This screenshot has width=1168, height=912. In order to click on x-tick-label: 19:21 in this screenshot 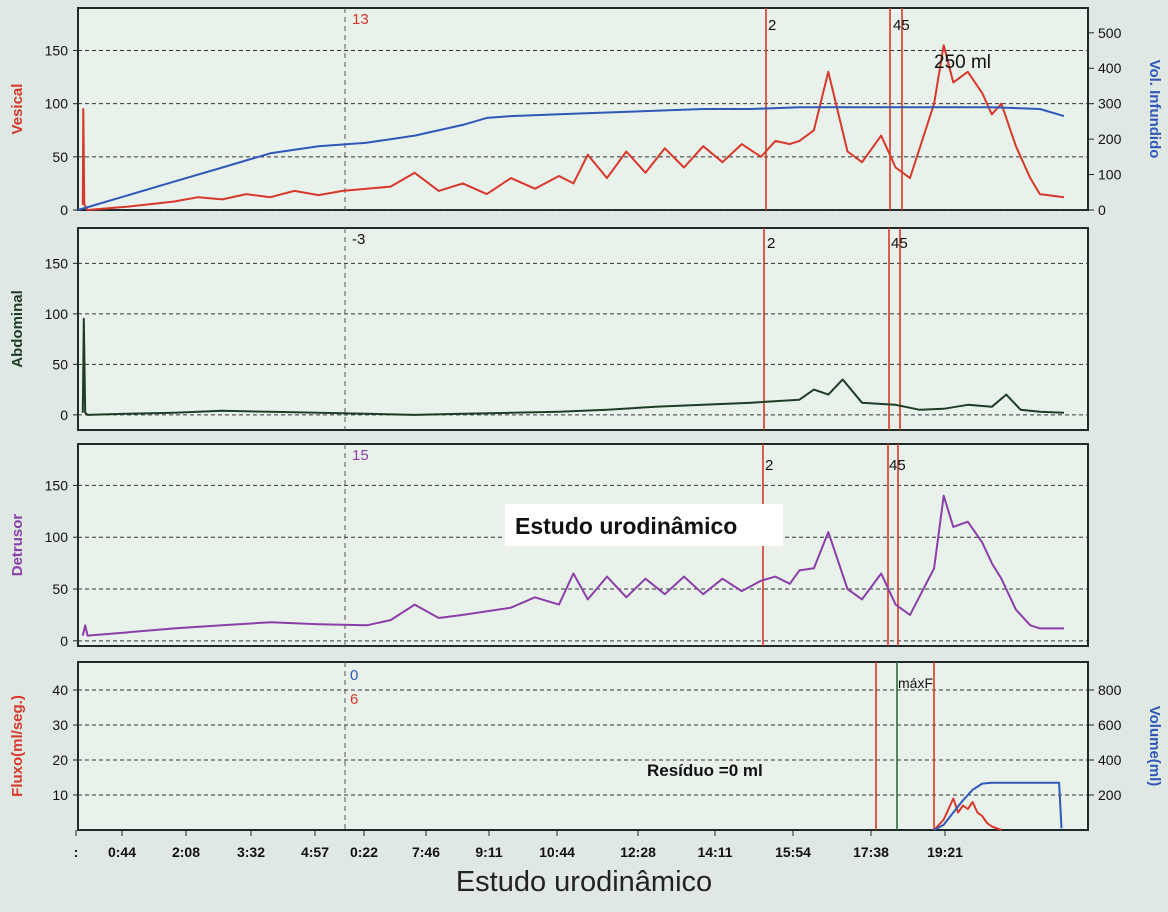, I will do `click(945, 852)`.